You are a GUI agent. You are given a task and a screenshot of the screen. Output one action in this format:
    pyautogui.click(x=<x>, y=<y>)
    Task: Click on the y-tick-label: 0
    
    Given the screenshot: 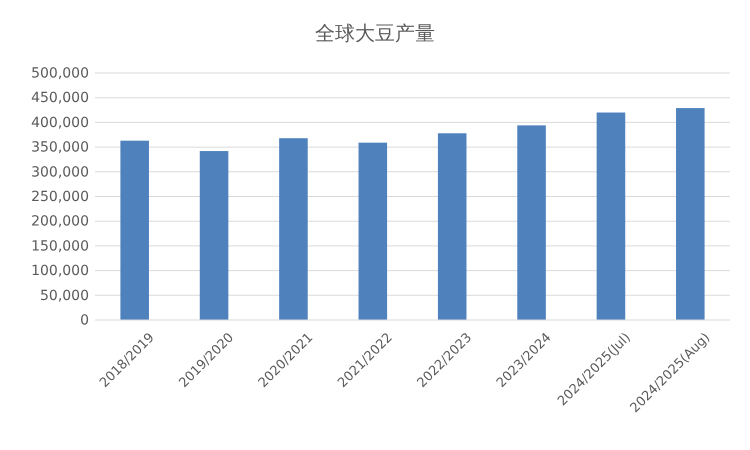 What is the action you would take?
    pyautogui.click(x=84, y=320)
    